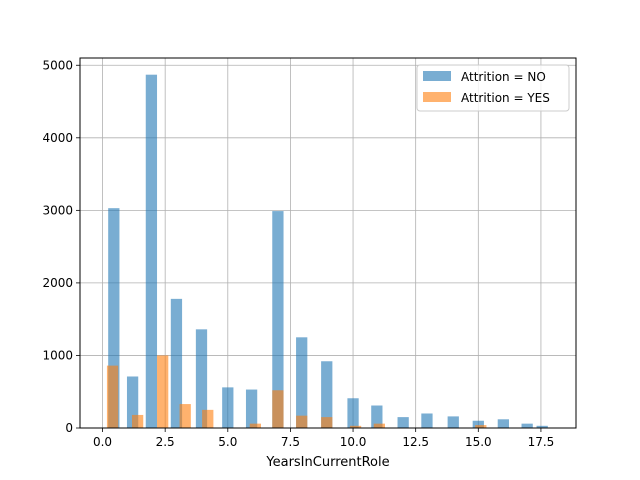 The image size is (640, 480). What do you see at coordinates (541, 442) in the screenshot?
I see `x-tick-label: 17.5` at bounding box center [541, 442].